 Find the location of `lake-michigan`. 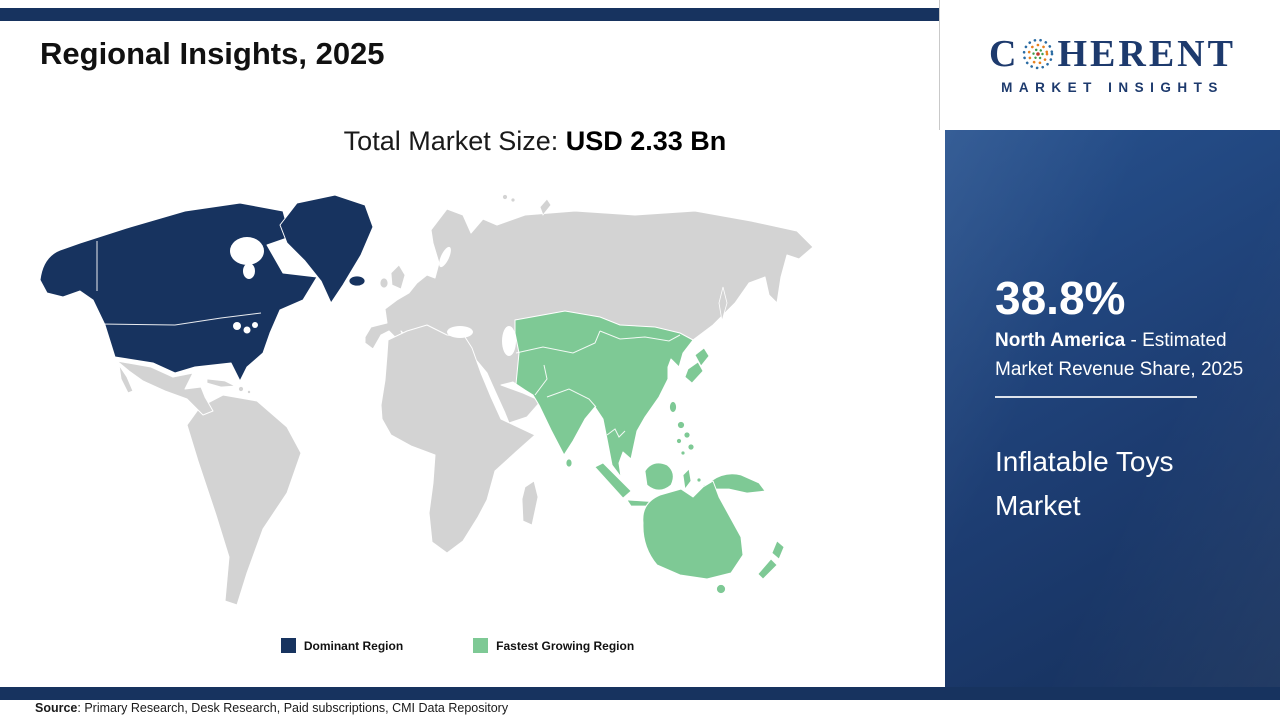

lake-michigan is located at coordinates (247, 330).